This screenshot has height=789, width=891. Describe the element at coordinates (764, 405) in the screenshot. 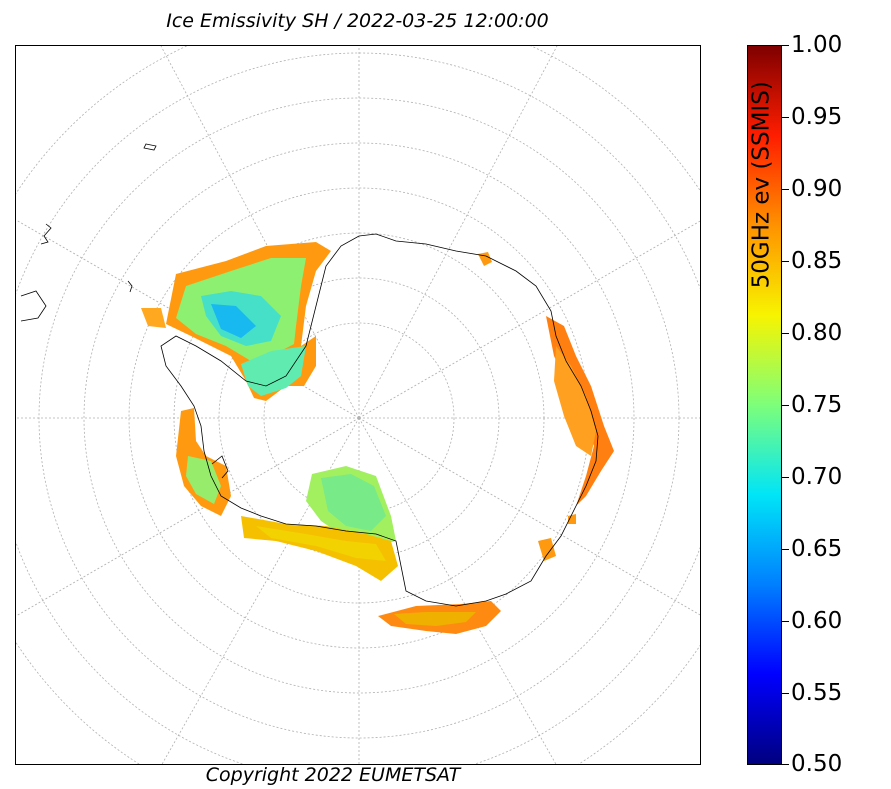

I see `colorbar` at that location.